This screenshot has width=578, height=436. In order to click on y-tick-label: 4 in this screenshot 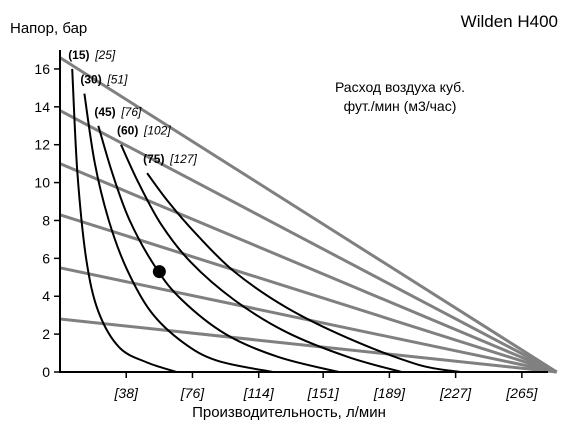, I will do `click(46, 296)`.